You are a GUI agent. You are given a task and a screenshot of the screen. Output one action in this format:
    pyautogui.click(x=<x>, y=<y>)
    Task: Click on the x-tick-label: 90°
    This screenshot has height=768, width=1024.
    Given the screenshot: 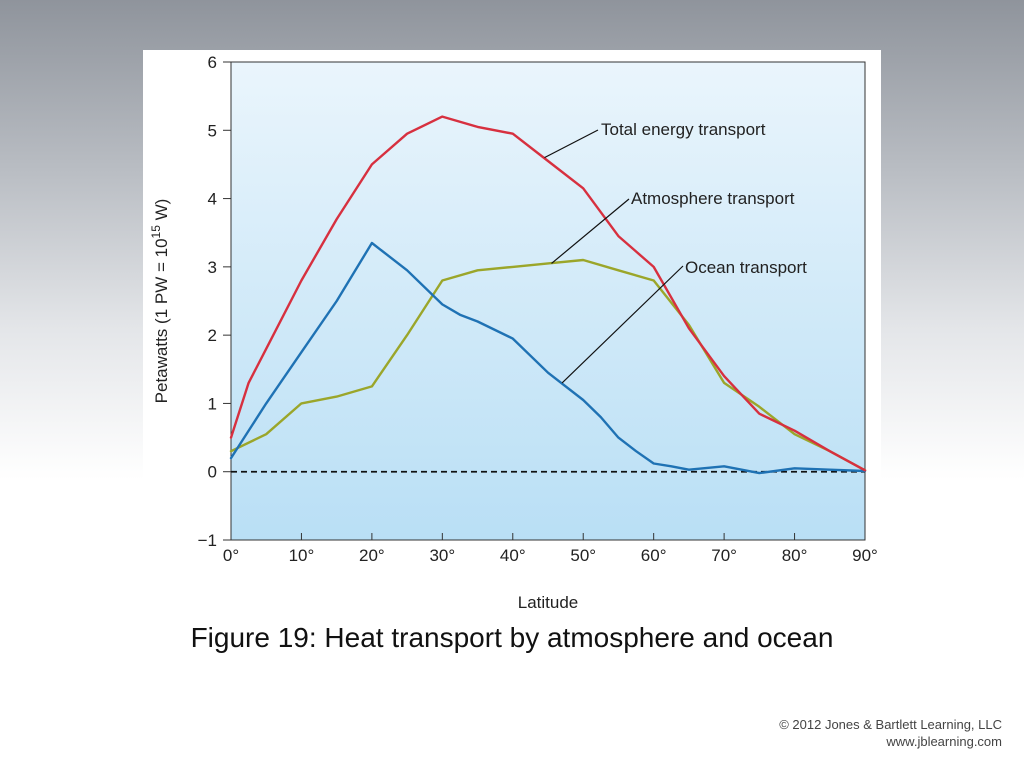 What is the action you would take?
    pyautogui.click(x=865, y=555)
    